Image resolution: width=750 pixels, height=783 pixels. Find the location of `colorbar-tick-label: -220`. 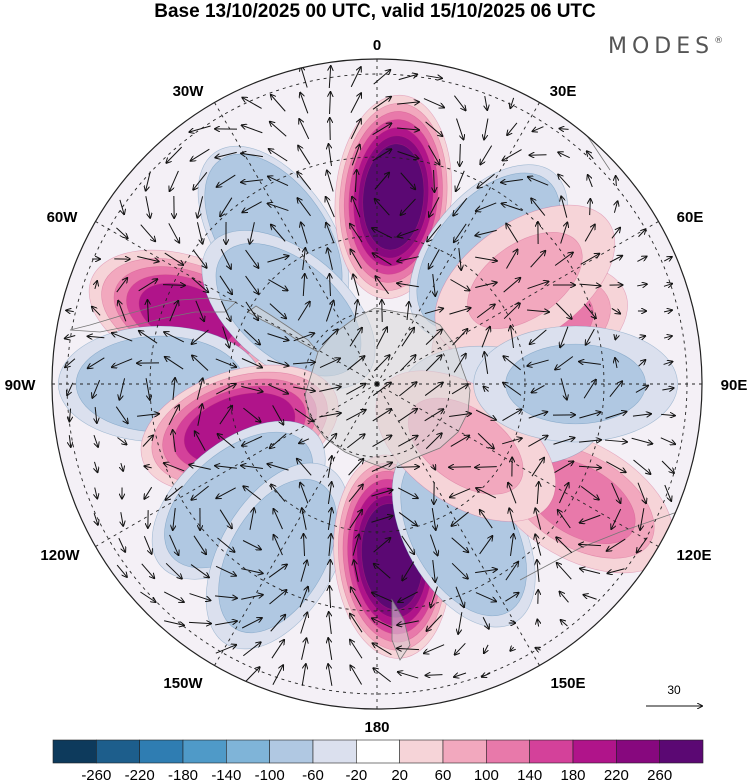

colorbar-tick-label: -220 is located at coordinates (140, 775).